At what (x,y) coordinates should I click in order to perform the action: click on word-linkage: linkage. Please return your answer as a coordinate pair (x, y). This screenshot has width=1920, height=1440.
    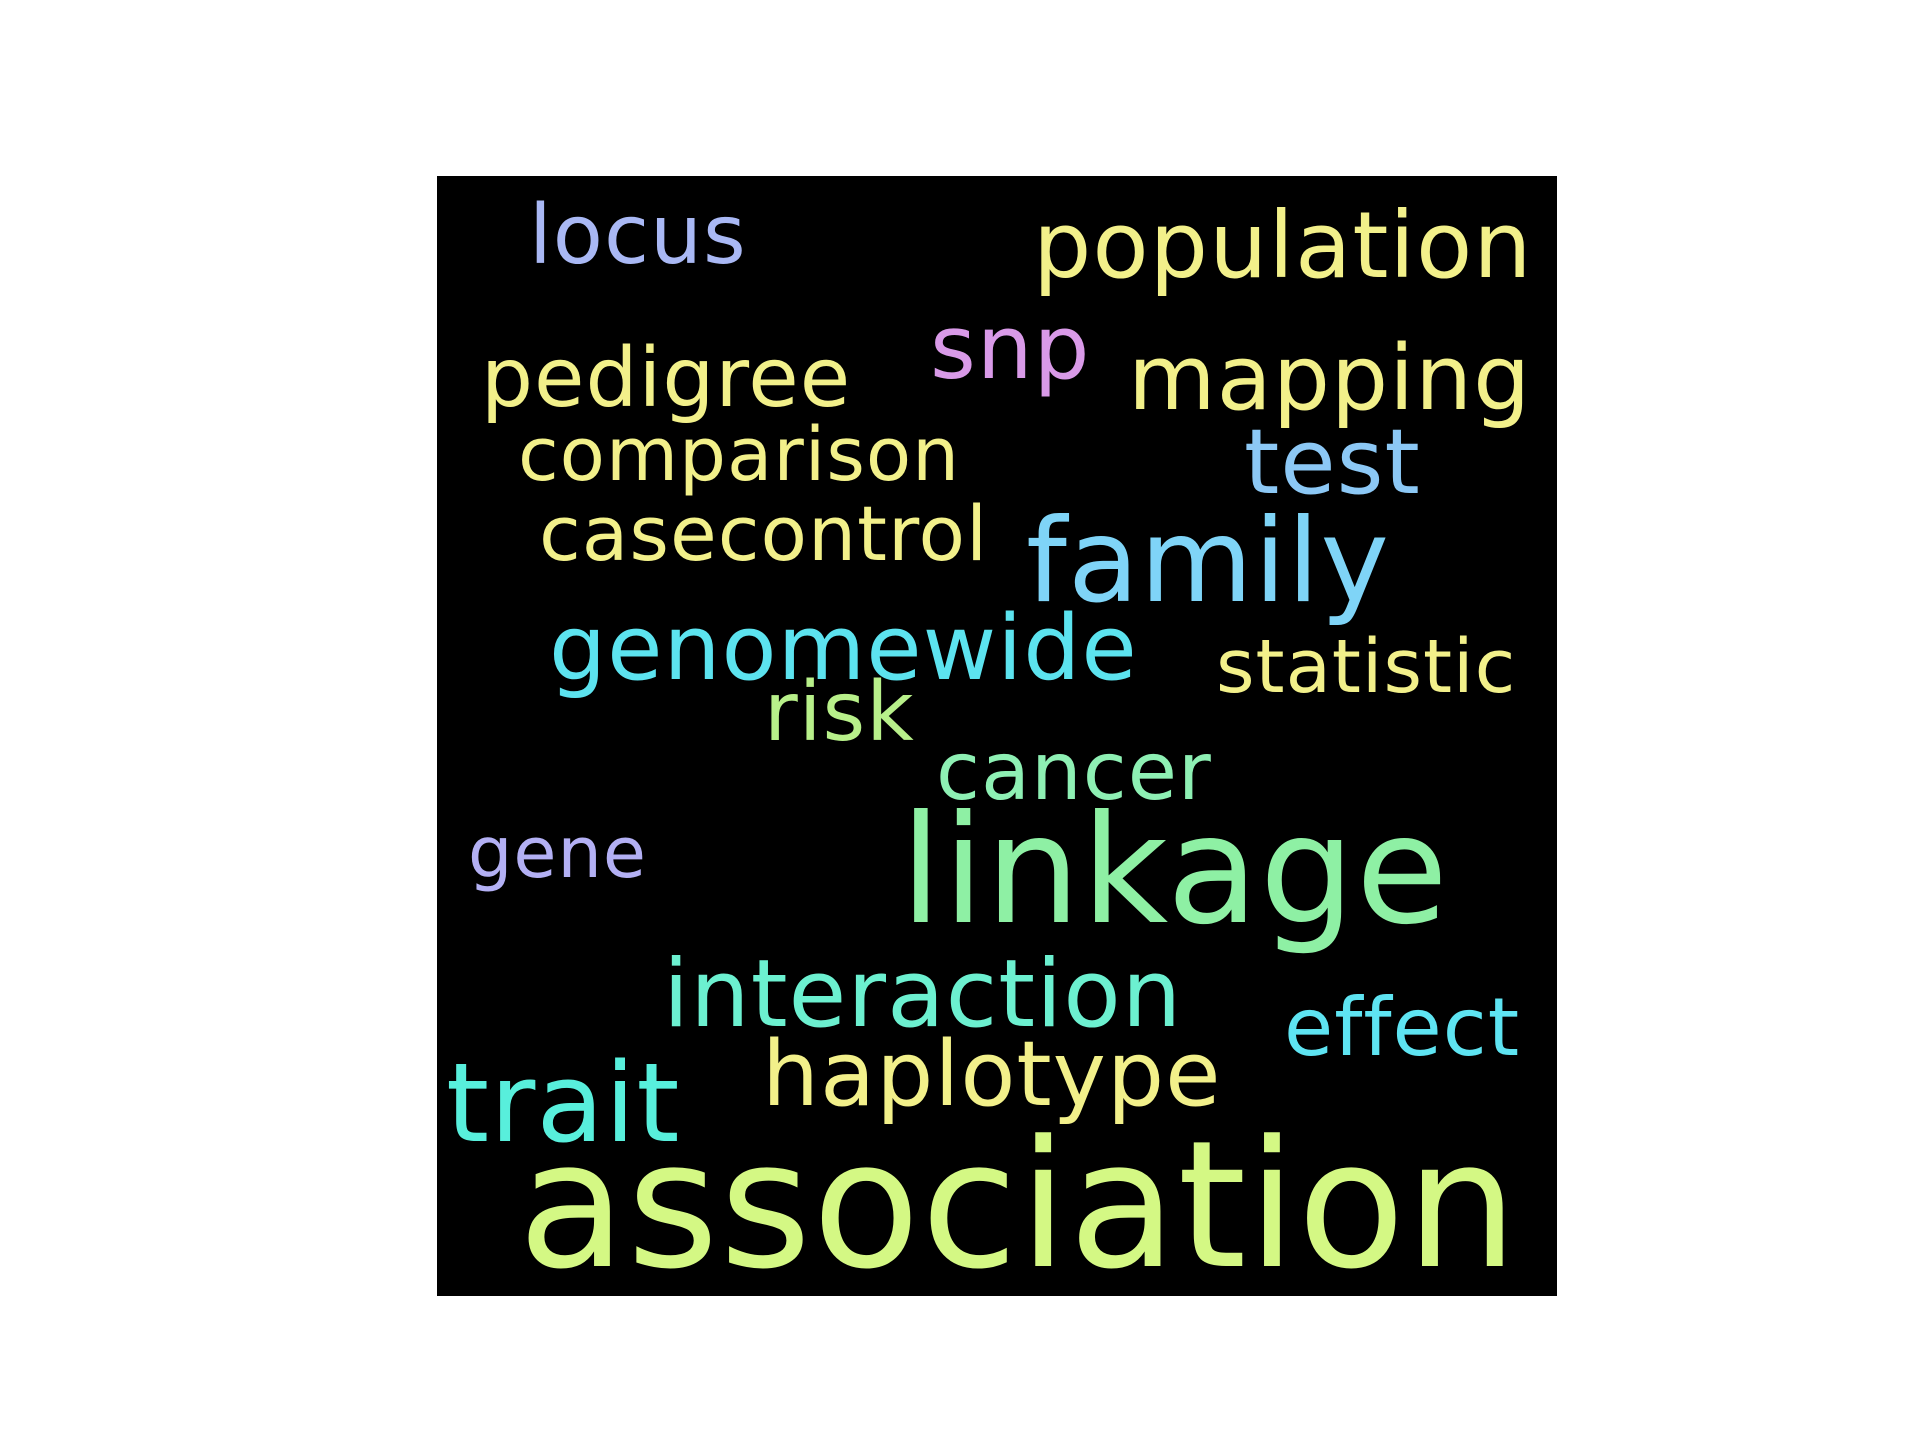
    Looking at the image, I should click on (1175, 871).